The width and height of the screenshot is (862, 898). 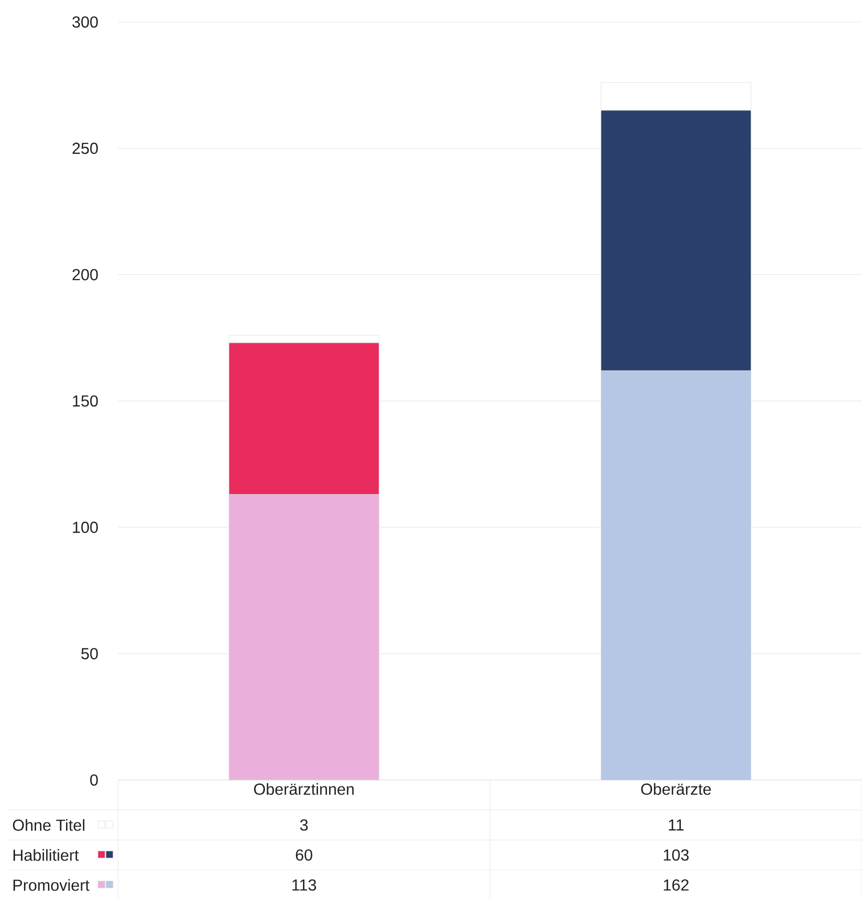 I want to click on data-label: 103, so click(x=676, y=855).